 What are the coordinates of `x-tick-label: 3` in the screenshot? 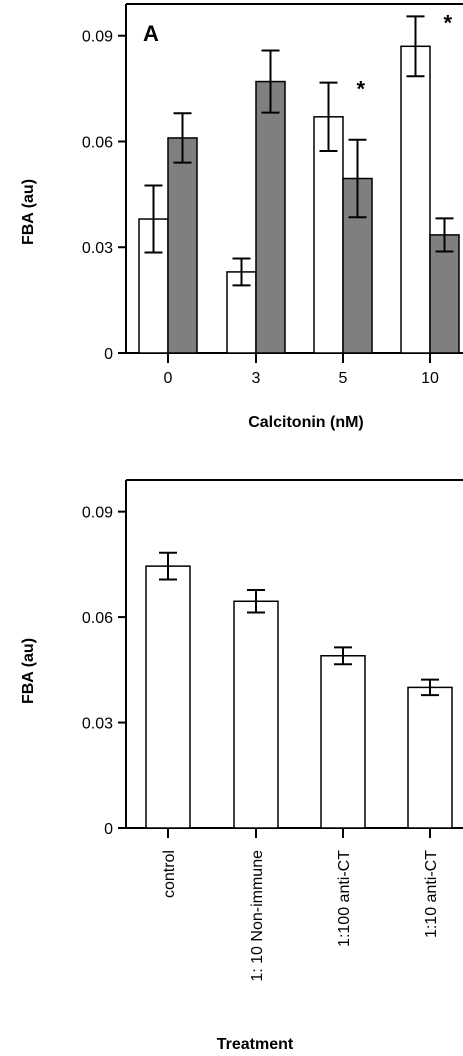 It's located at (256, 378).